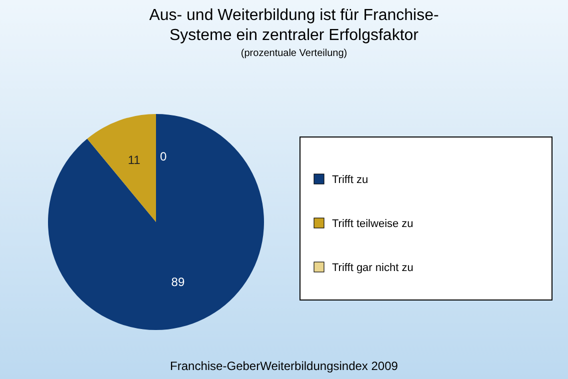  What do you see at coordinates (121, 168) in the screenshot?
I see `pie-slice` at bounding box center [121, 168].